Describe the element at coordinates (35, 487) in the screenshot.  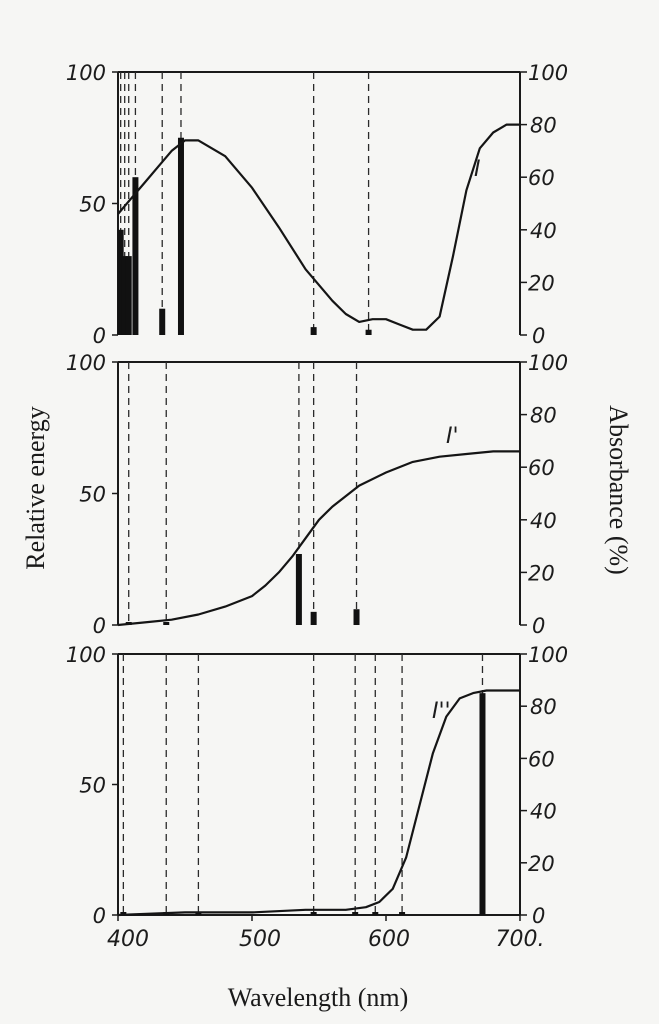
I see `left-axis-label: Relative energy` at that location.